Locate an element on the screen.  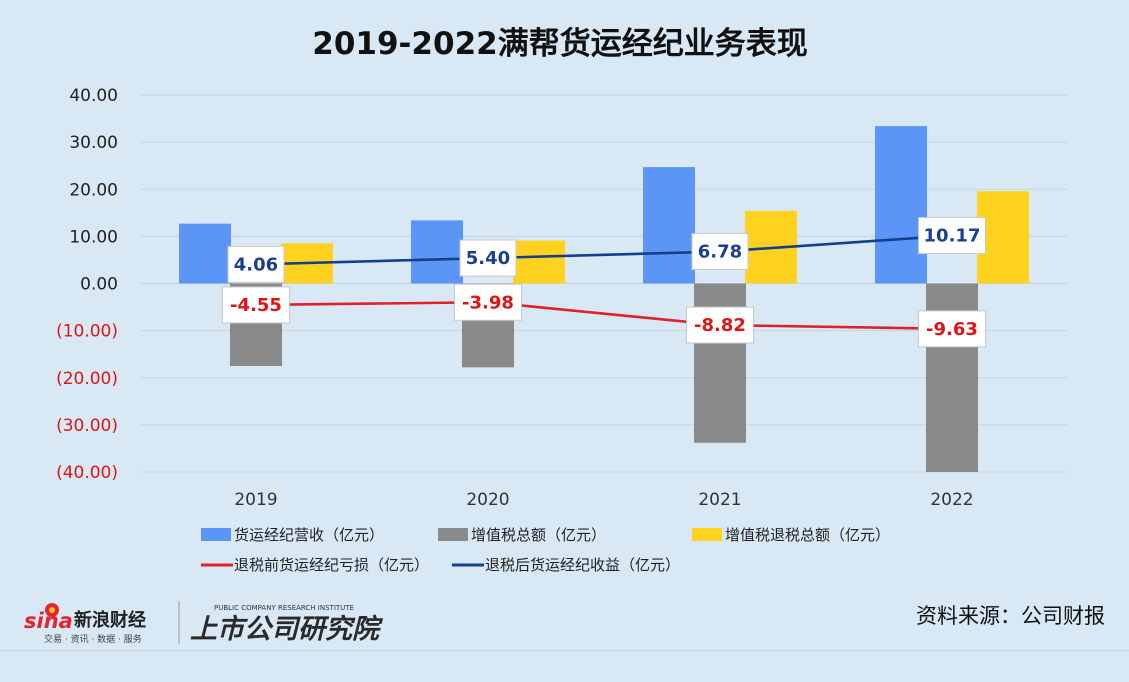
sina-logo: sina 新浪财经 交易 · 资讯 · 数据 · 服务 is located at coordinates (85, 624).